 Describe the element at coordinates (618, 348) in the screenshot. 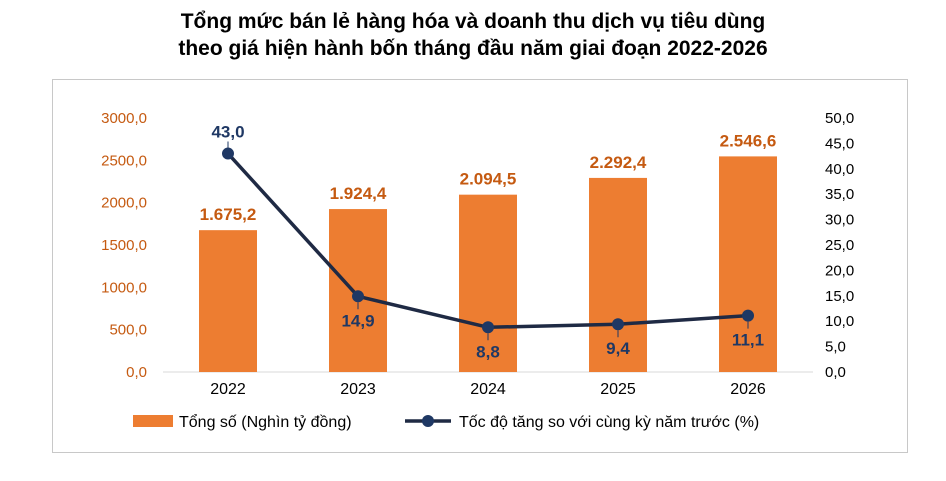

I see `line-data-label: 9,4` at that location.